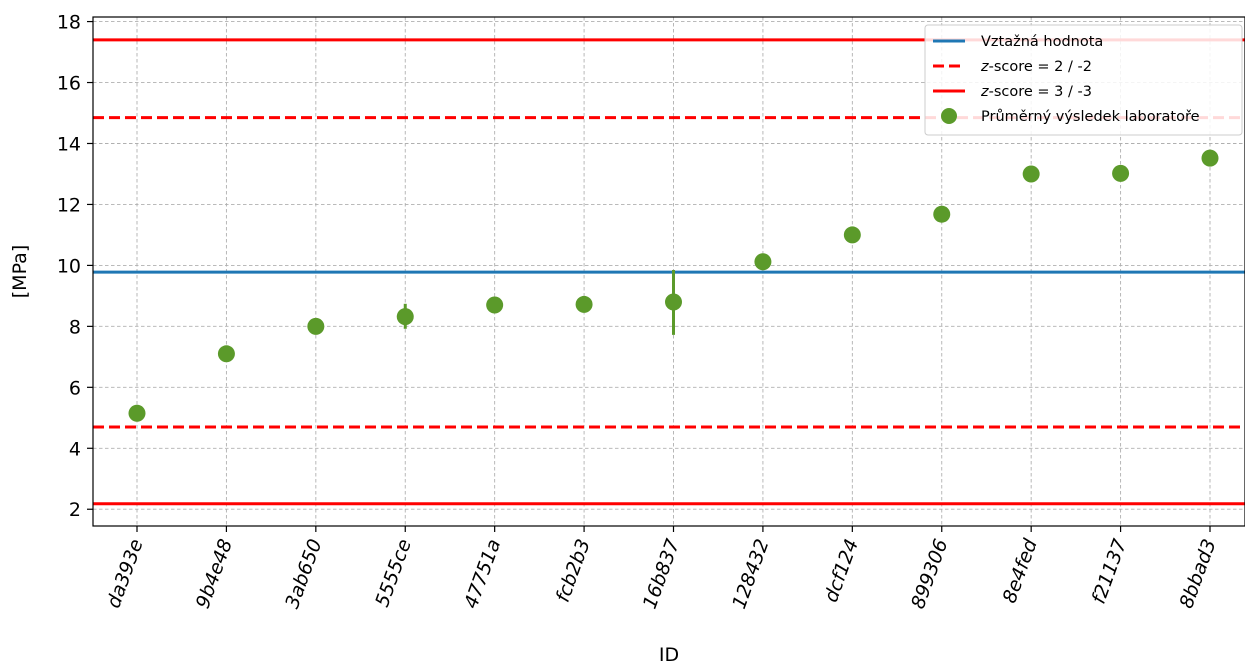 Image resolution: width=1245 pixels, height=668 pixels. Describe the element at coordinates (669, 655) in the screenshot. I see `x-axis-label: ID` at that location.